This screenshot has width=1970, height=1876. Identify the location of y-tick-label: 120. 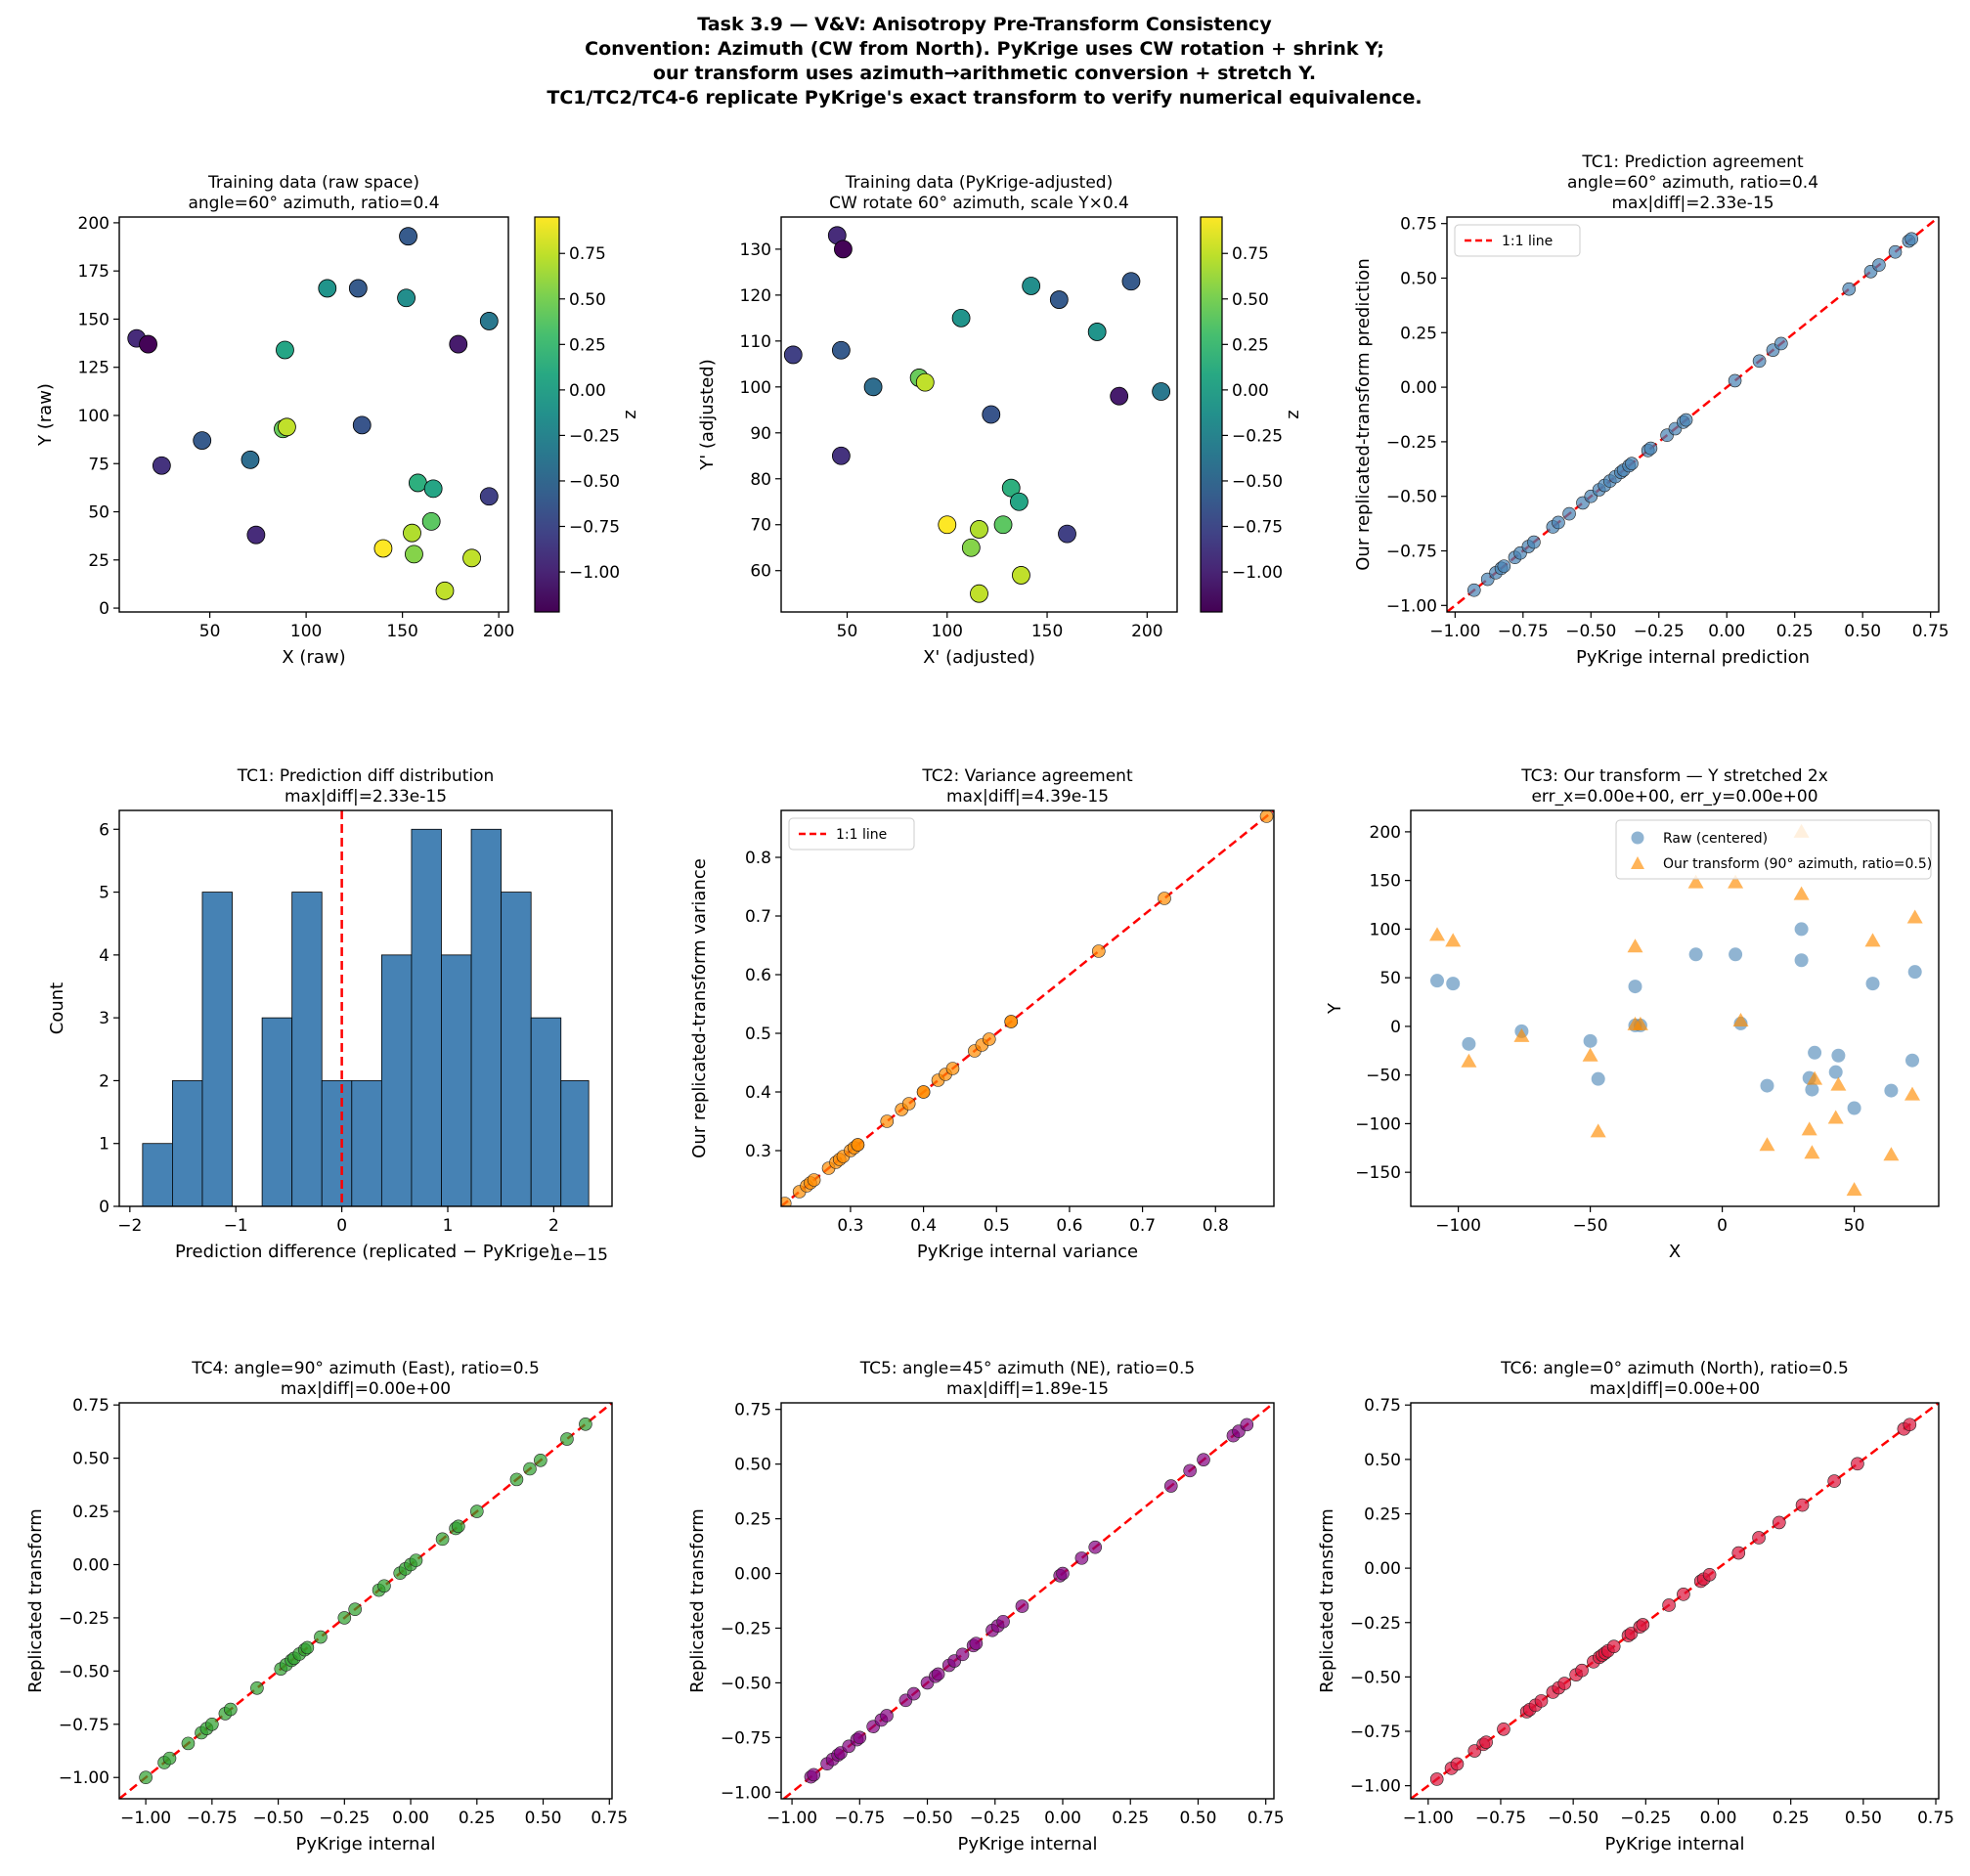
(755, 296).